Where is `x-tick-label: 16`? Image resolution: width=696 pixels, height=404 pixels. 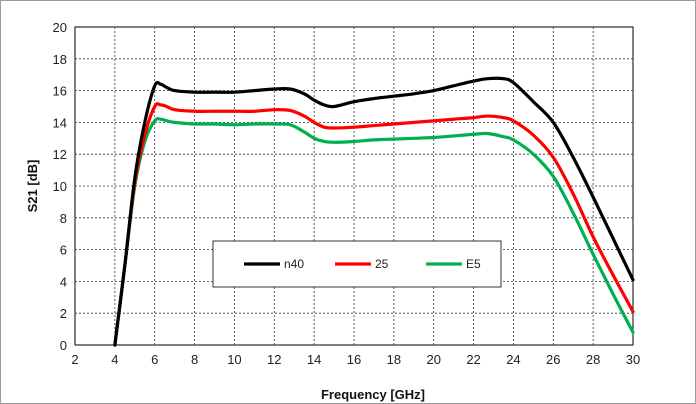
x-tick-label: 16 is located at coordinates (354, 359).